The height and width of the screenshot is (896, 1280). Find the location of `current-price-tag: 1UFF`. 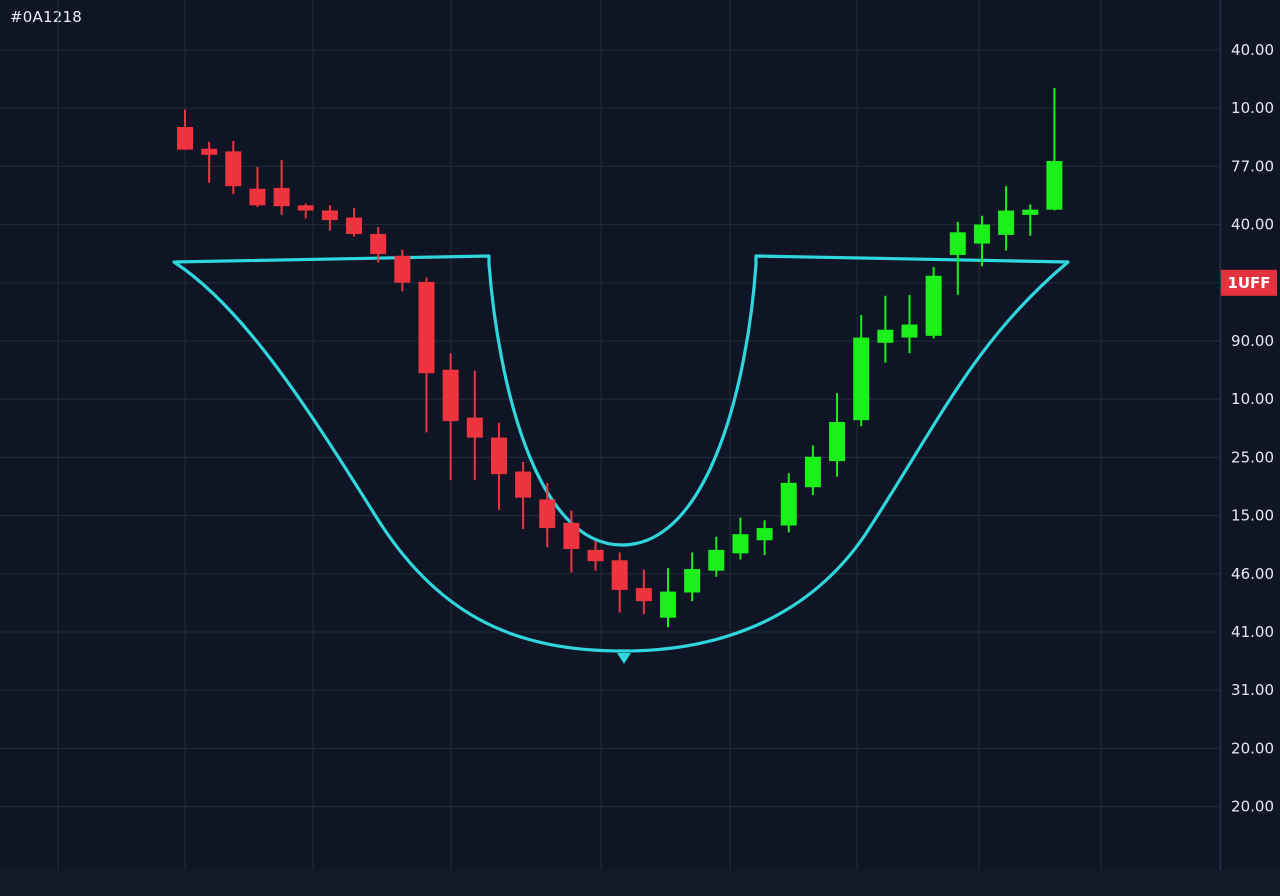

current-price-tag: 1UFF is located at coordinates (1249, 282).